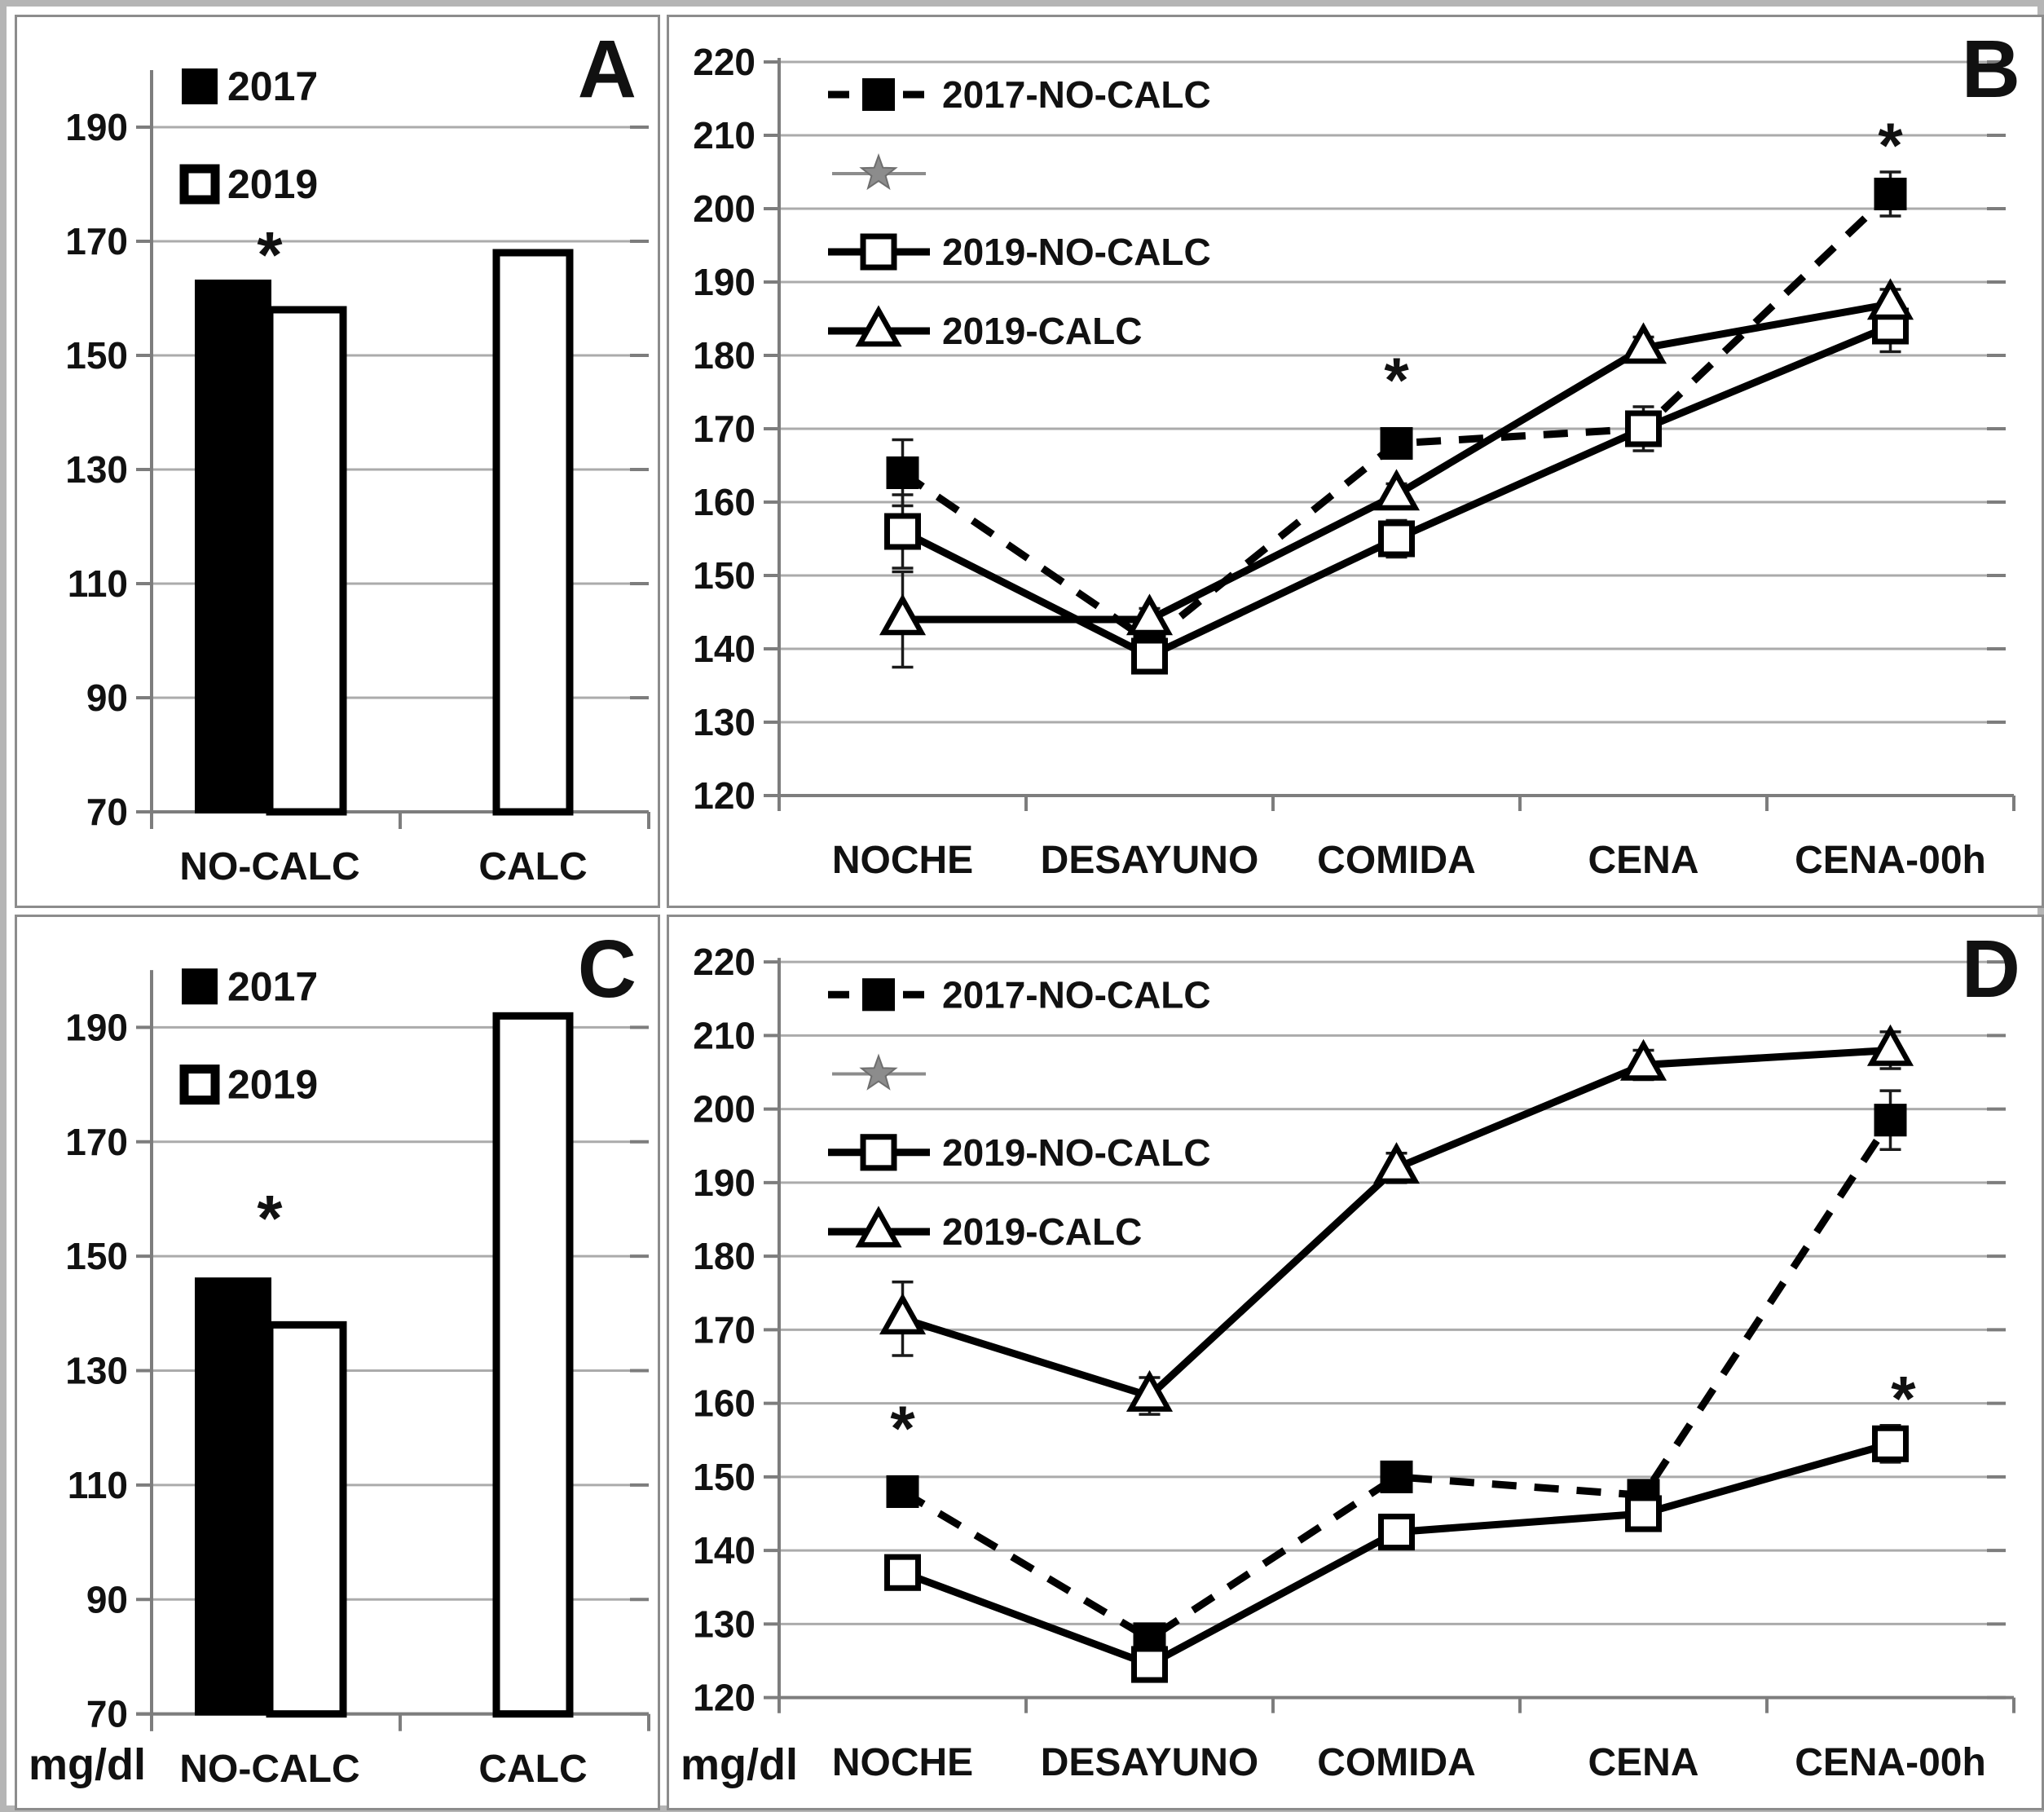 This screenshot has width=2044, height=1812. I want to click on series-line-2017-NO-CALC, so click(1397, 1380).